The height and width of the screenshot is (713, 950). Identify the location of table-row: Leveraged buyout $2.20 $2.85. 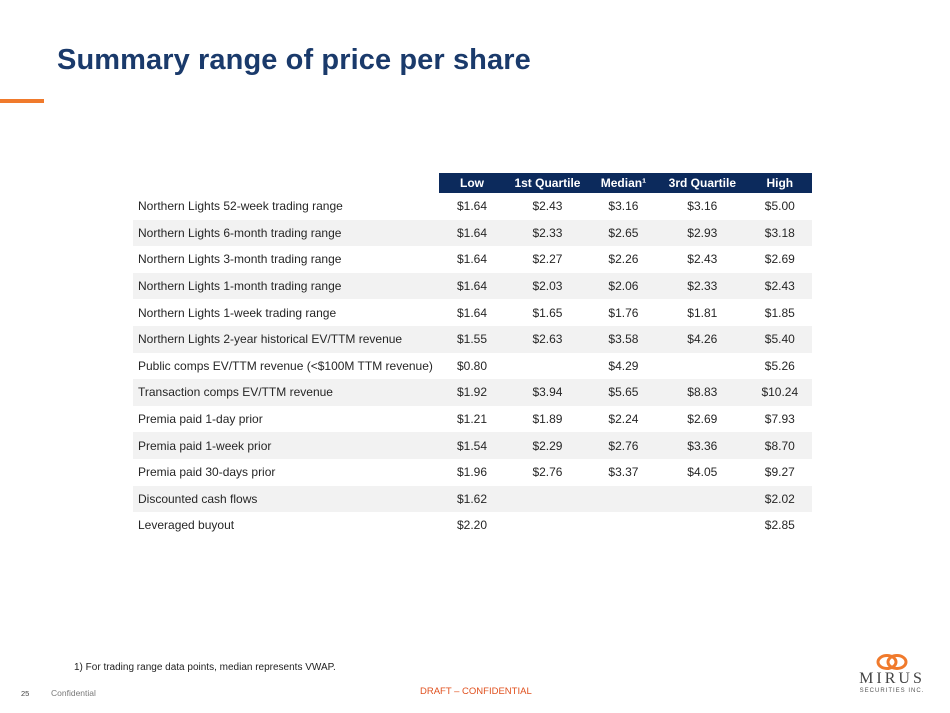
(472, 525).